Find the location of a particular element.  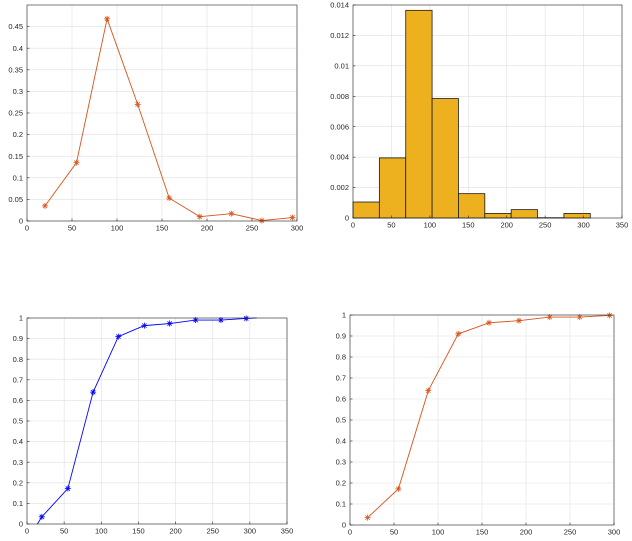

y-tick-label: 0.25 is located at coordinates (15, 113).